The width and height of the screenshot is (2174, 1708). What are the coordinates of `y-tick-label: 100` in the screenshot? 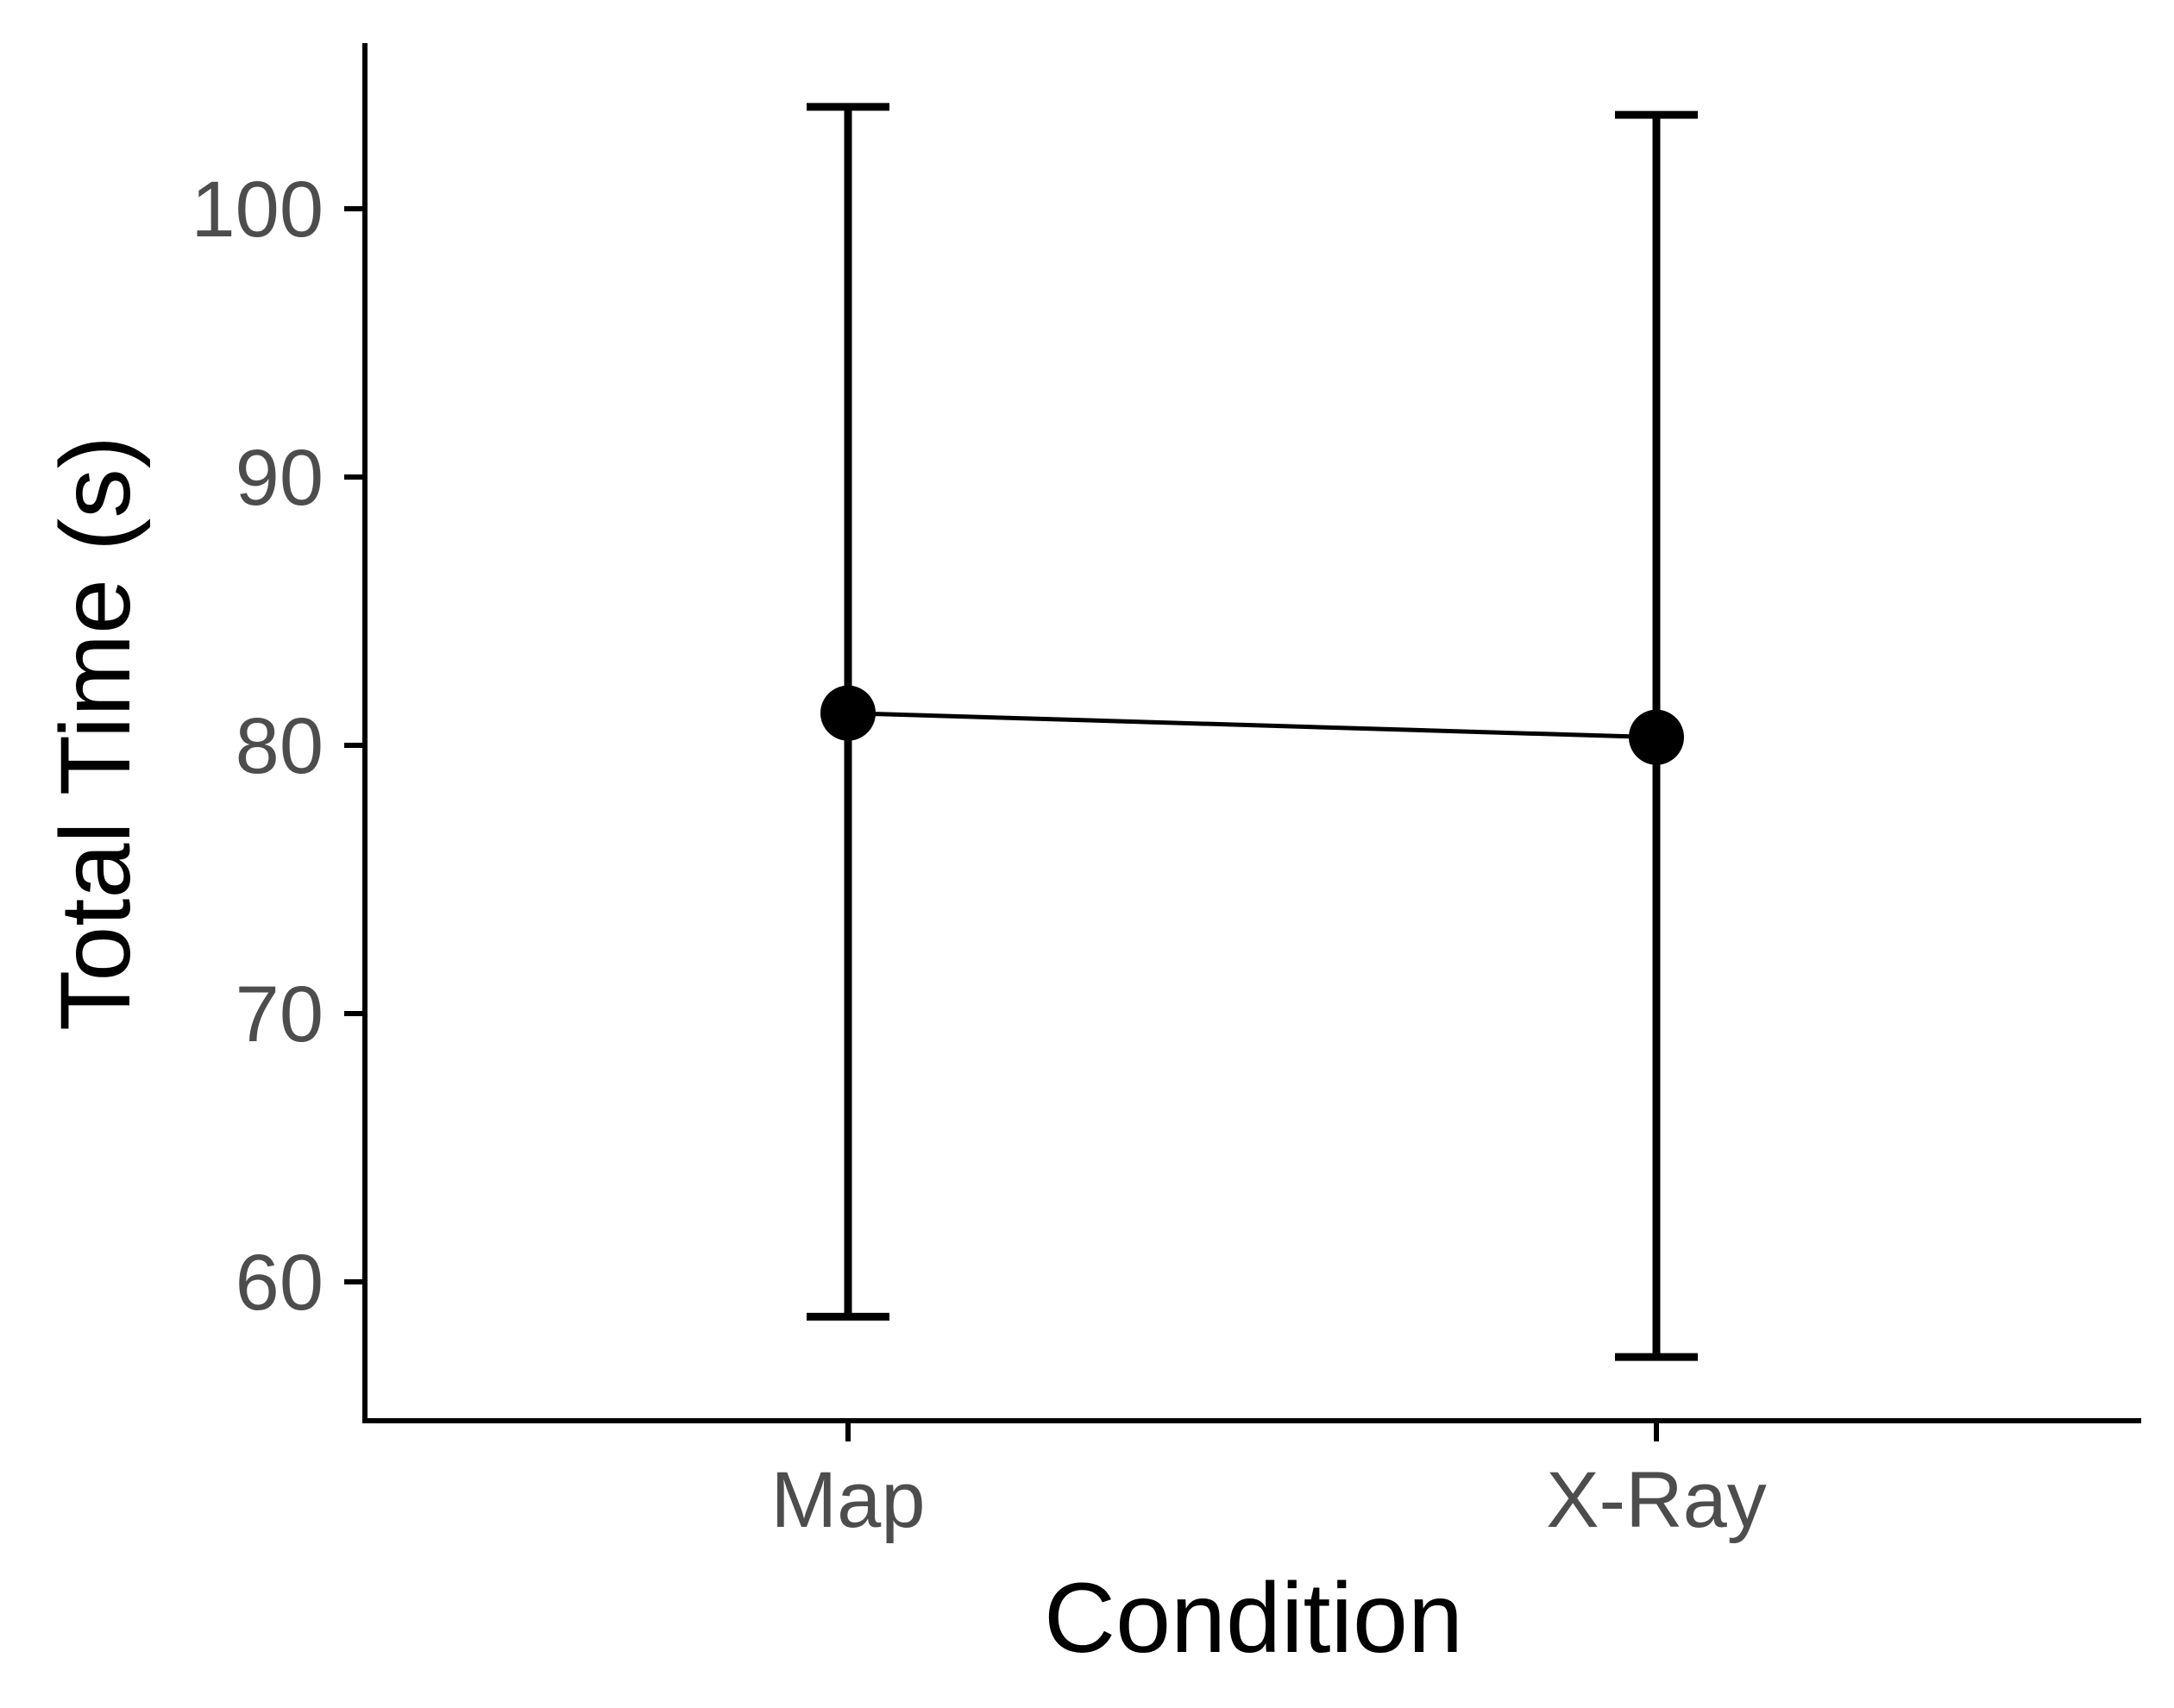 It's located at (258, 210).